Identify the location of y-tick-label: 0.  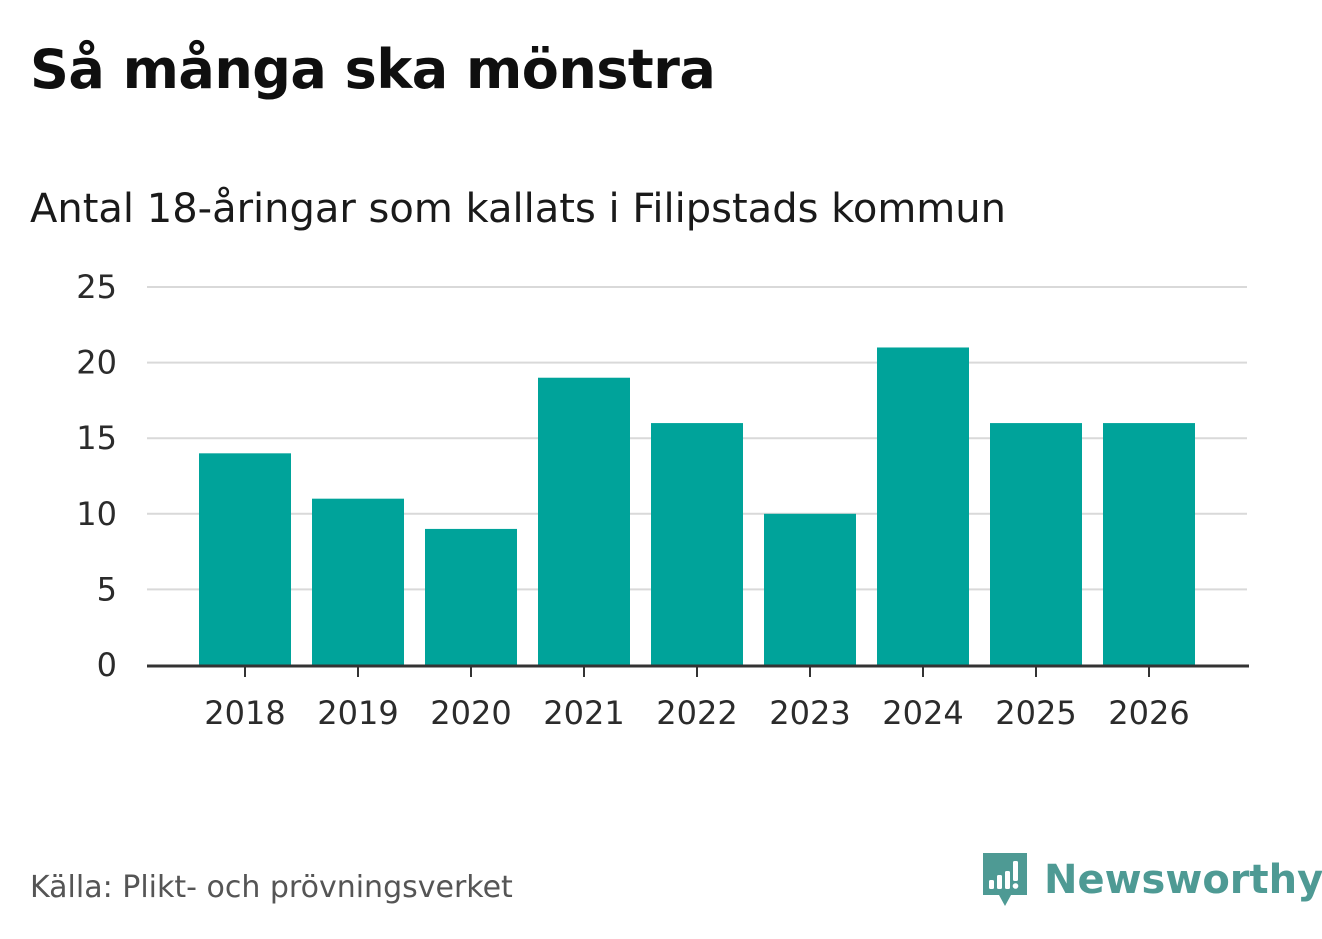
(107, 665).